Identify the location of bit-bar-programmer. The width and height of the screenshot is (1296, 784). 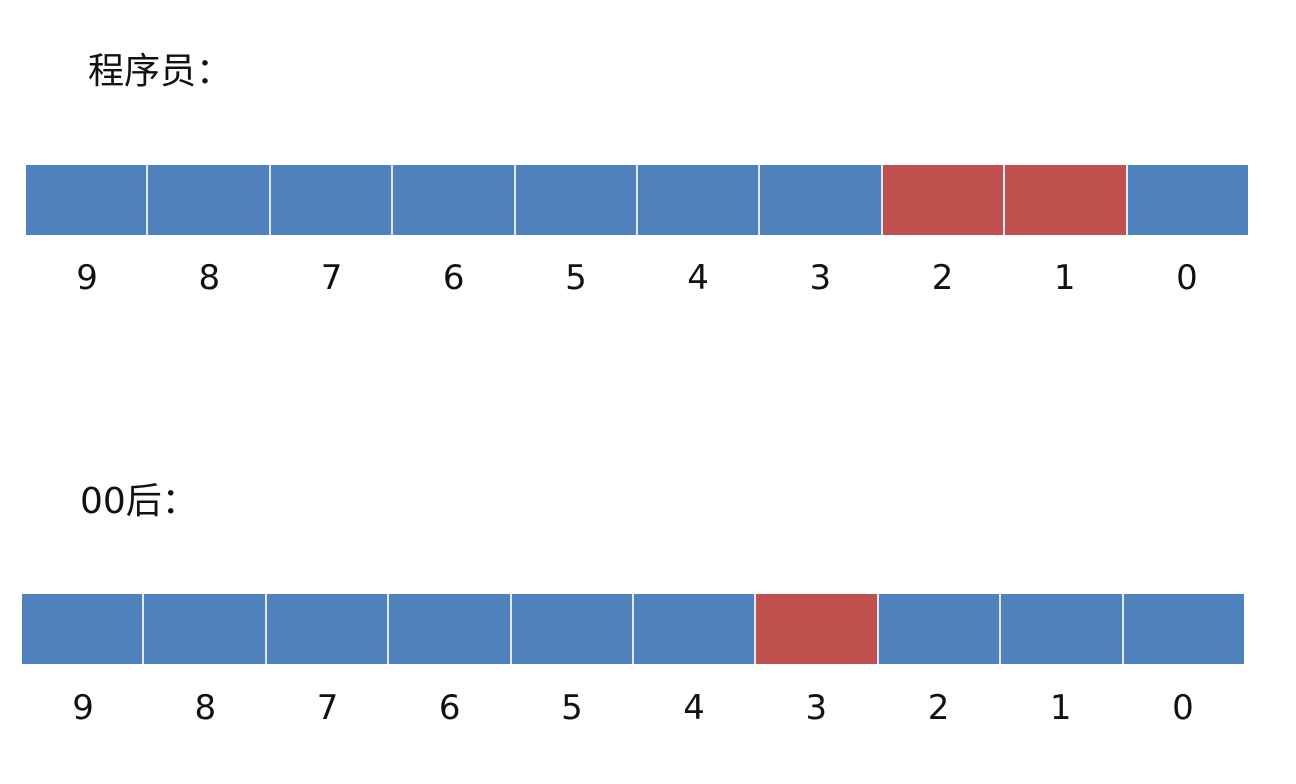
(637, 200).